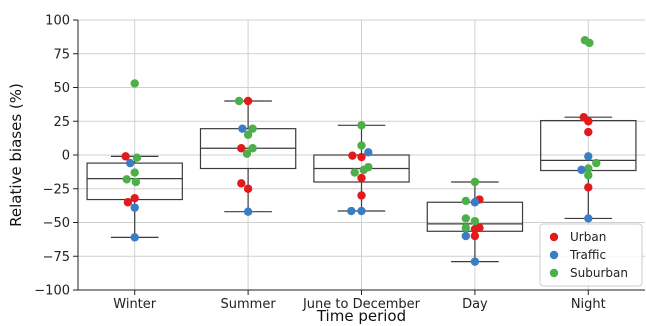  What do you see at coordinates (56, 189) in the screenshot?
I see `y-tick-label: −25` at bounding box center [56, 189].